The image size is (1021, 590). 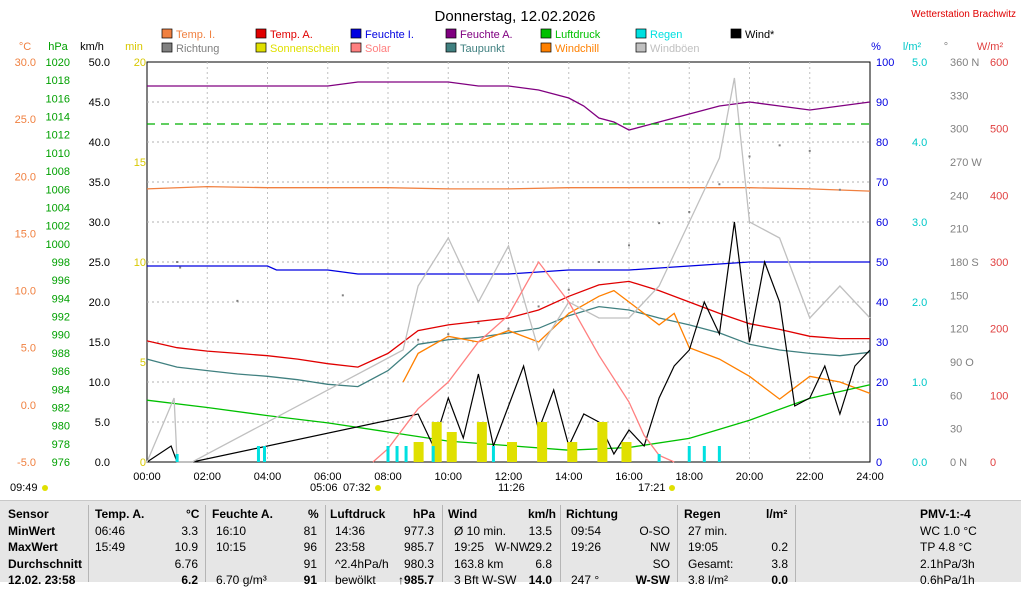 I want to click on legend-label: Feuchte I., so click(x=389, y=35).